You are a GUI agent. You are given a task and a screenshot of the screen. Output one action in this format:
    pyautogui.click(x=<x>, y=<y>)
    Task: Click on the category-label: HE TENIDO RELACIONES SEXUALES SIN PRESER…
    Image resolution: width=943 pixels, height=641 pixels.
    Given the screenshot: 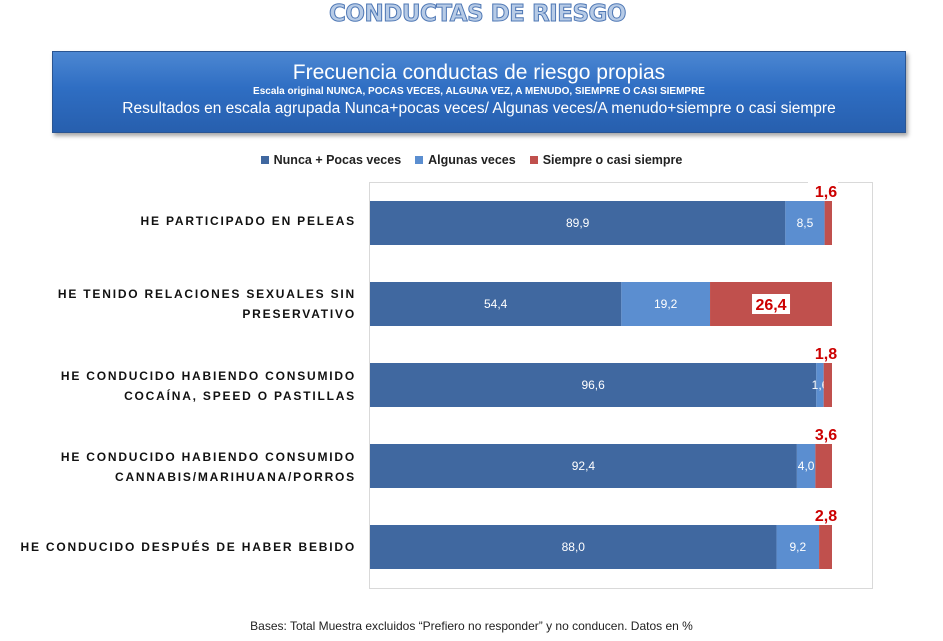 What is the action you would take?
    pyautogui.click(x=206, y=304)
    